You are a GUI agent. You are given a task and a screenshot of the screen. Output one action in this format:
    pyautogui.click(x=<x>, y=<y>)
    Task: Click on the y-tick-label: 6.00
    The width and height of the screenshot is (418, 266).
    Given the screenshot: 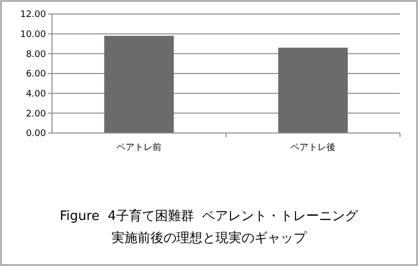 What is the action you would take?
    pyautogui.click(x=36, y=75)
    